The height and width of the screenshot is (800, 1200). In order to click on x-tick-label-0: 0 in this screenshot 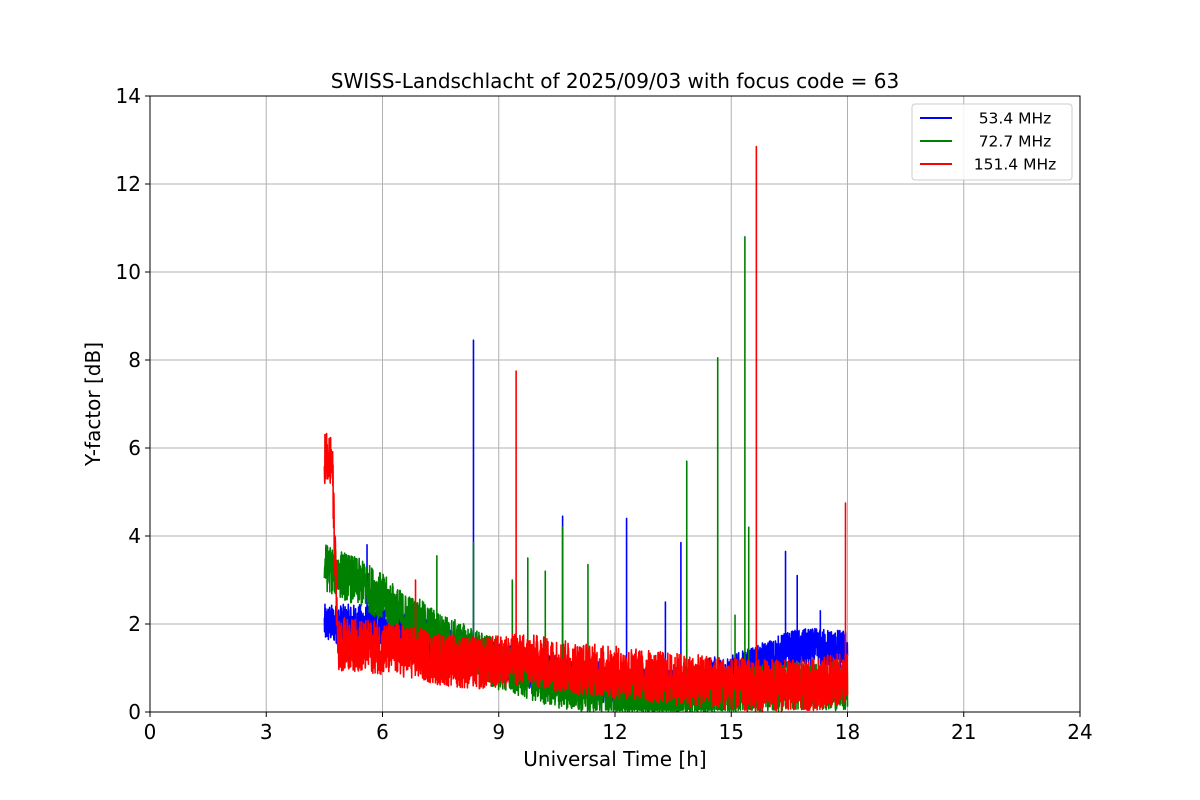, I will do `click(150, 732)`.